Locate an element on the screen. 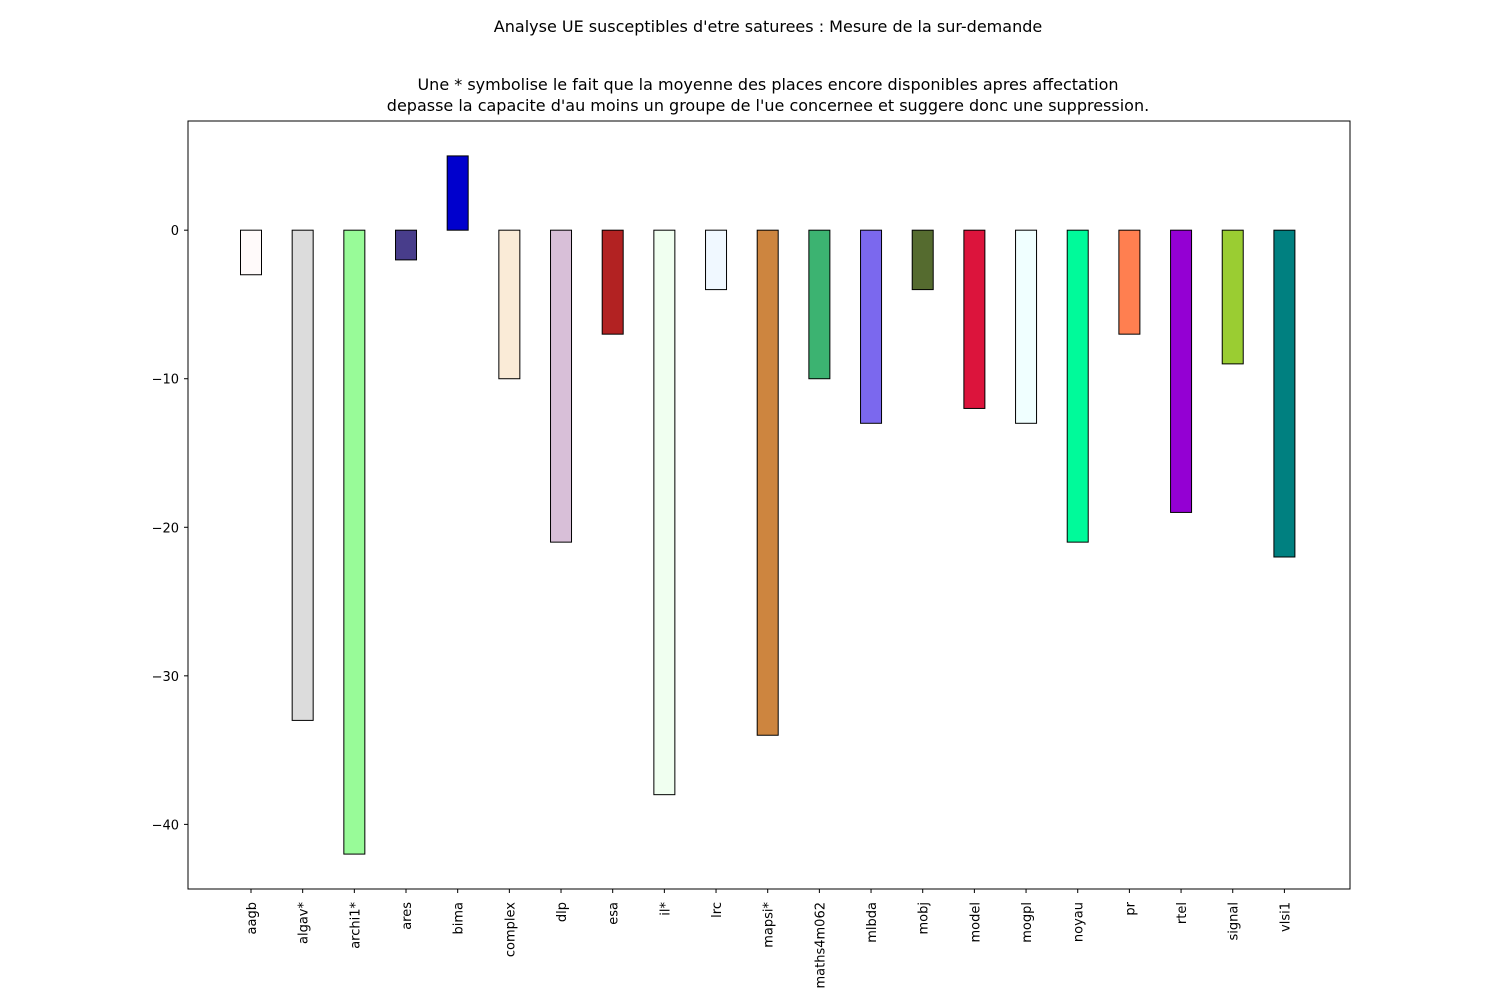 This screenshot has height=1000, width=1500. x-tick-label: pr is located at coordinates (1130, 908).